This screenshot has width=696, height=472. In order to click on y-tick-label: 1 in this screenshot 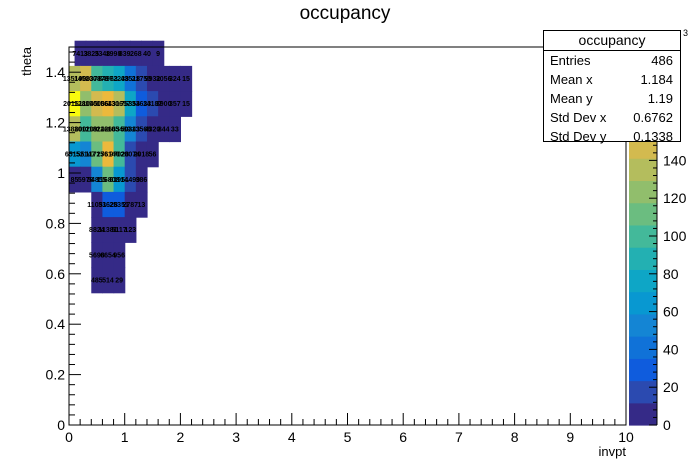, I will do `click(61, 173)`.